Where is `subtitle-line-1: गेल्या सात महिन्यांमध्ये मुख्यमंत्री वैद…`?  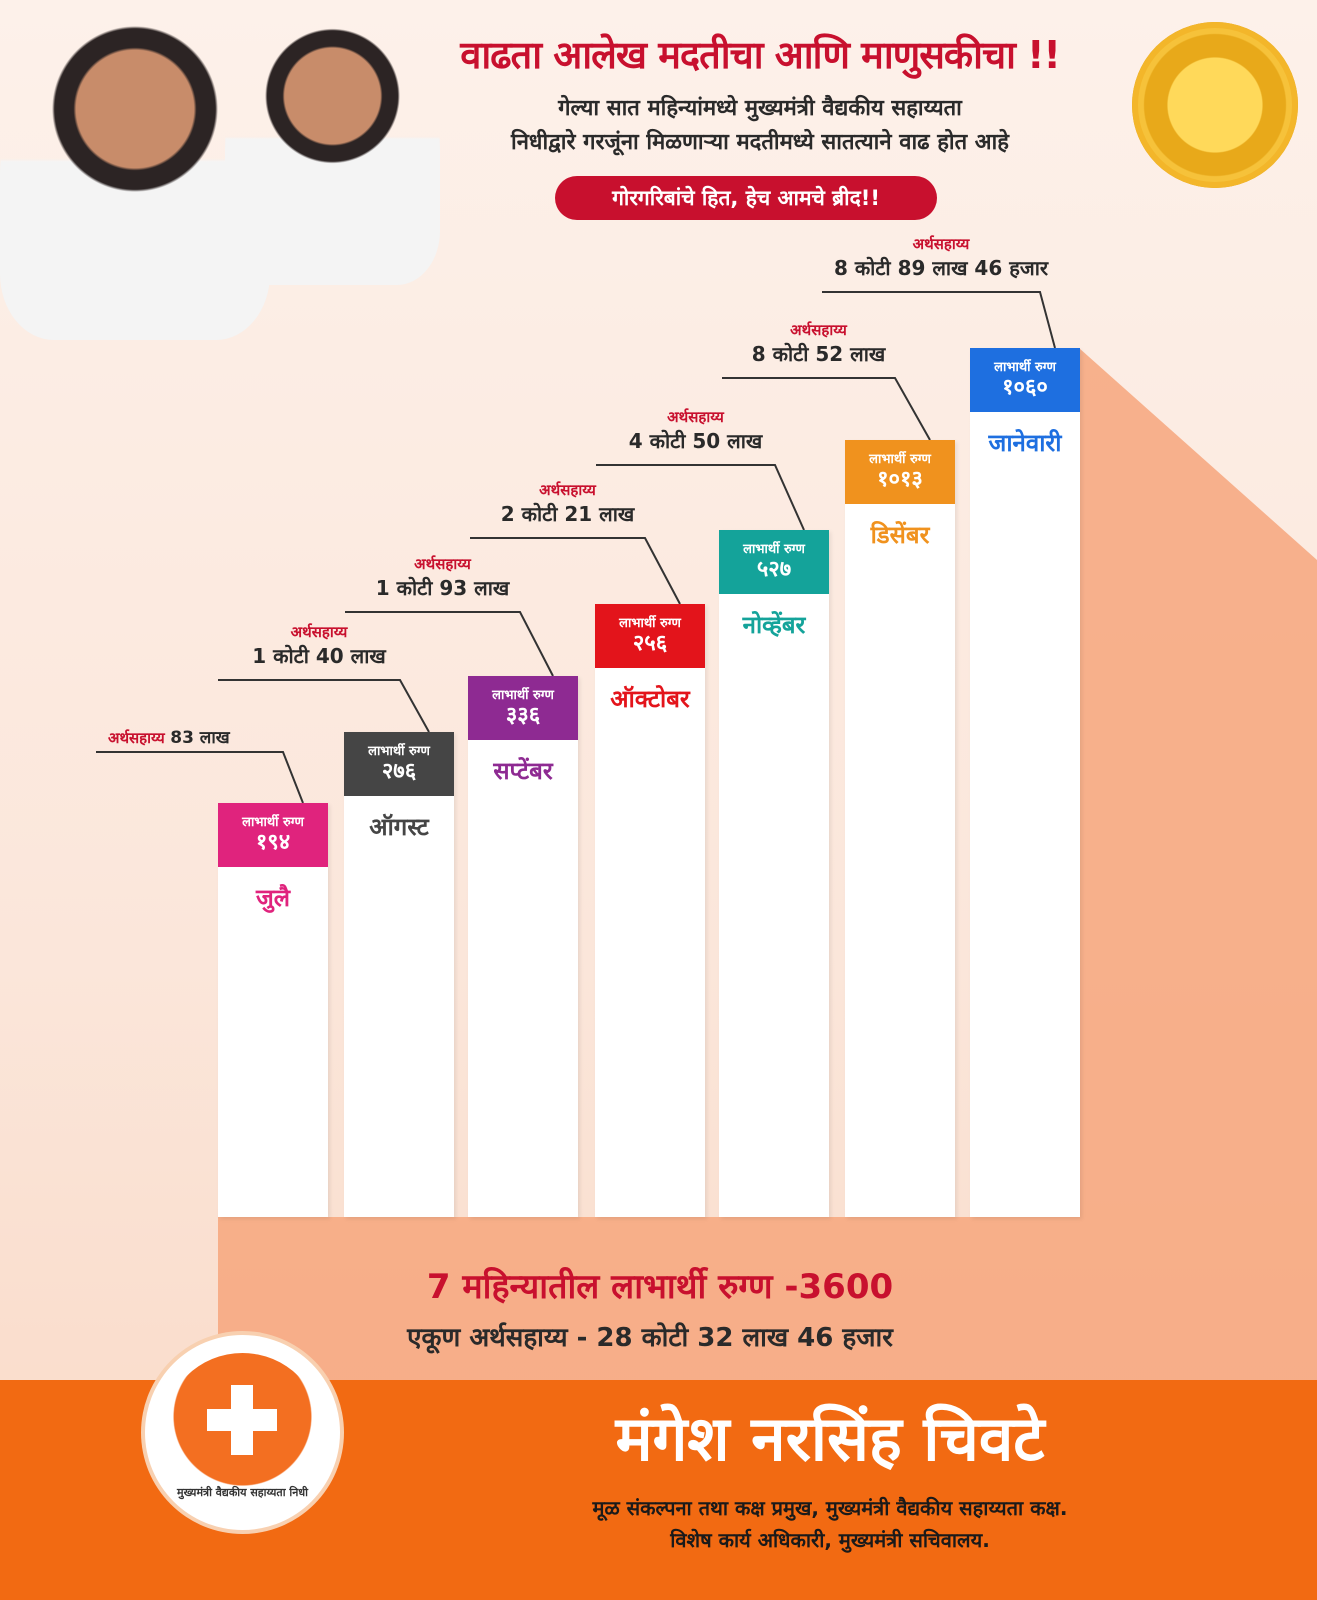
subtitle-line-1: गेल्या सात महिन्यांमध्ये मुख्यमंत्री वैद… is located at coordinates (760, 108).